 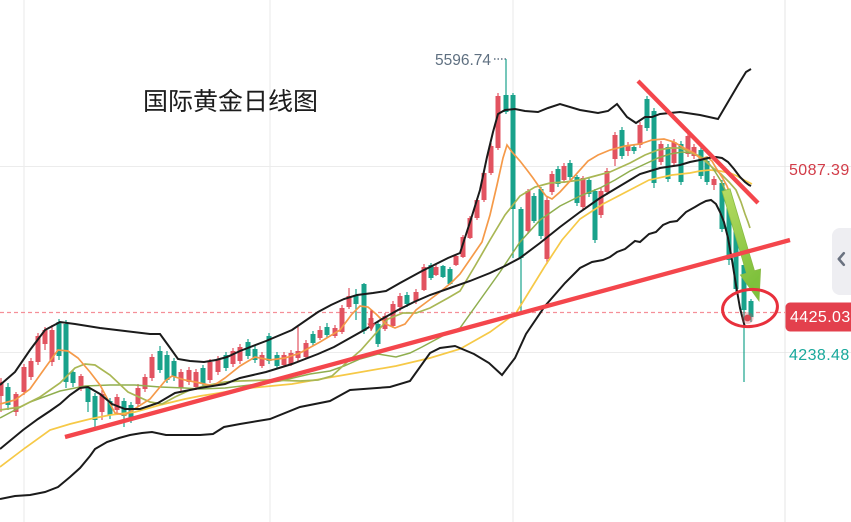 What do you see at coordinates (819, 170) in the screenshot?
I see `svg-text: 5087.39` at bounding box center [819, 170].